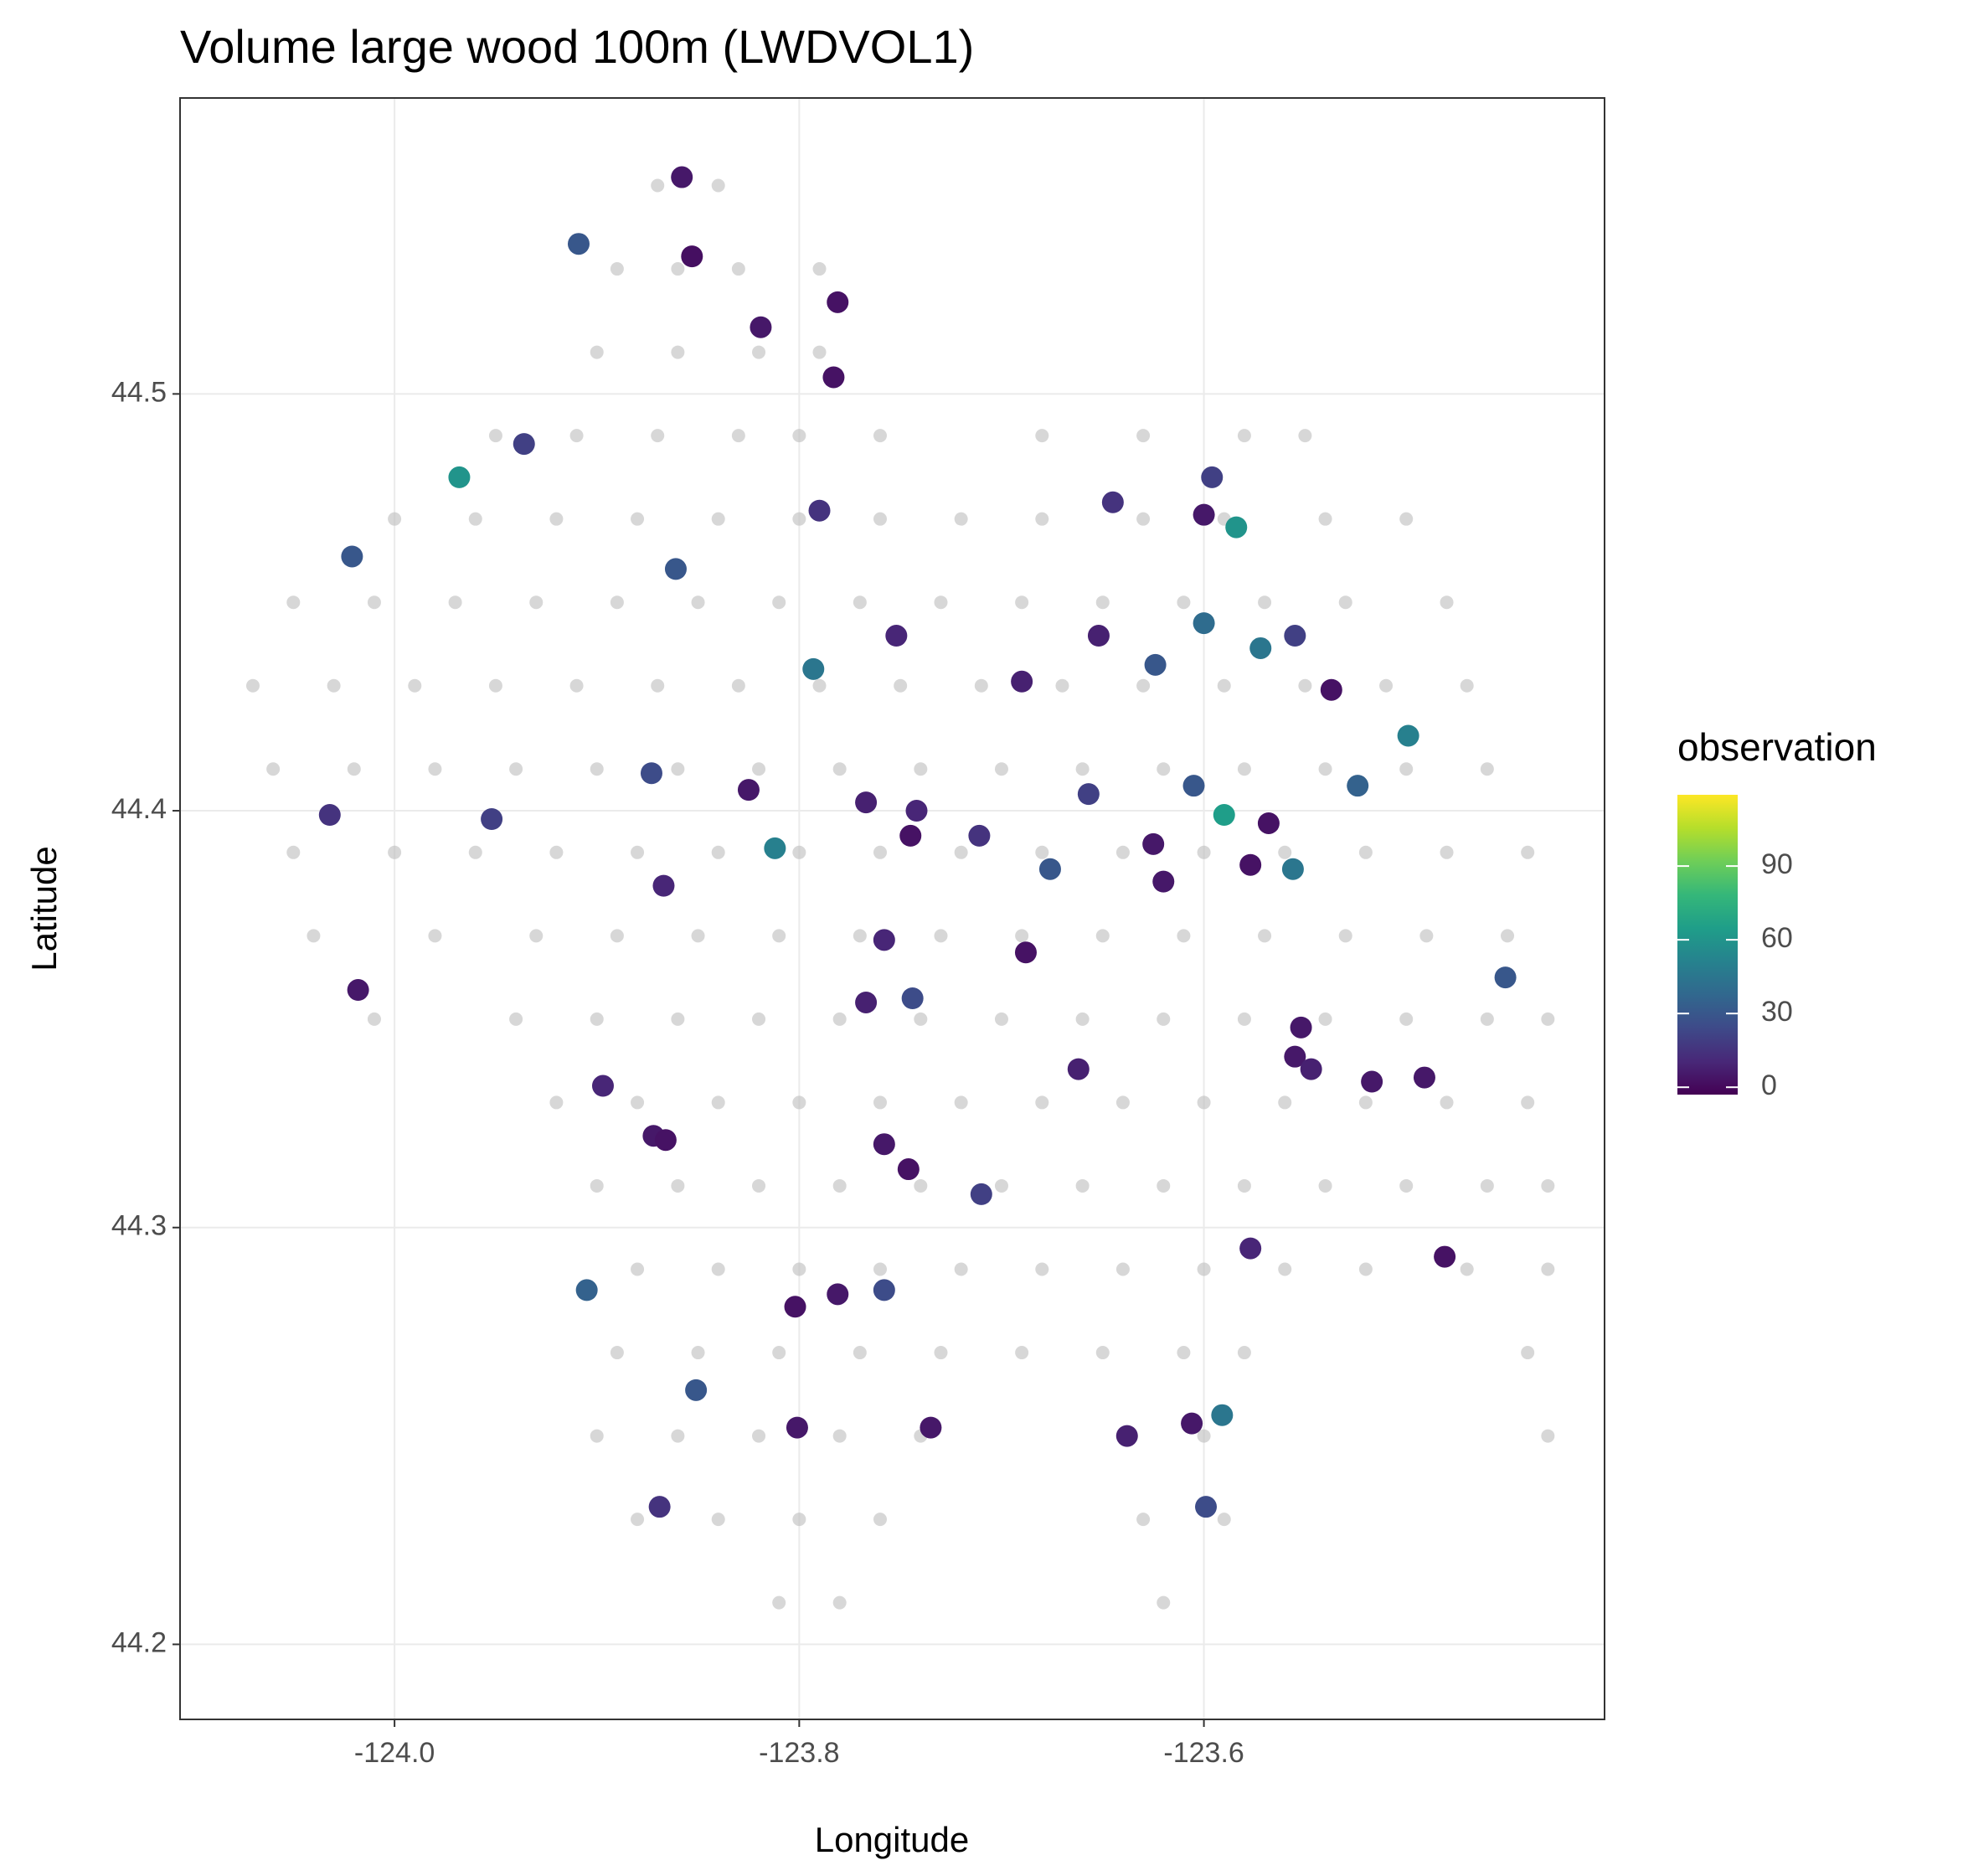 Image resolution: width=1968 pixels, height=1876 pixels. Describe the element at coordinates (139, 392) in the screenshot. I see `y-tick-label: 44.5` at that location.